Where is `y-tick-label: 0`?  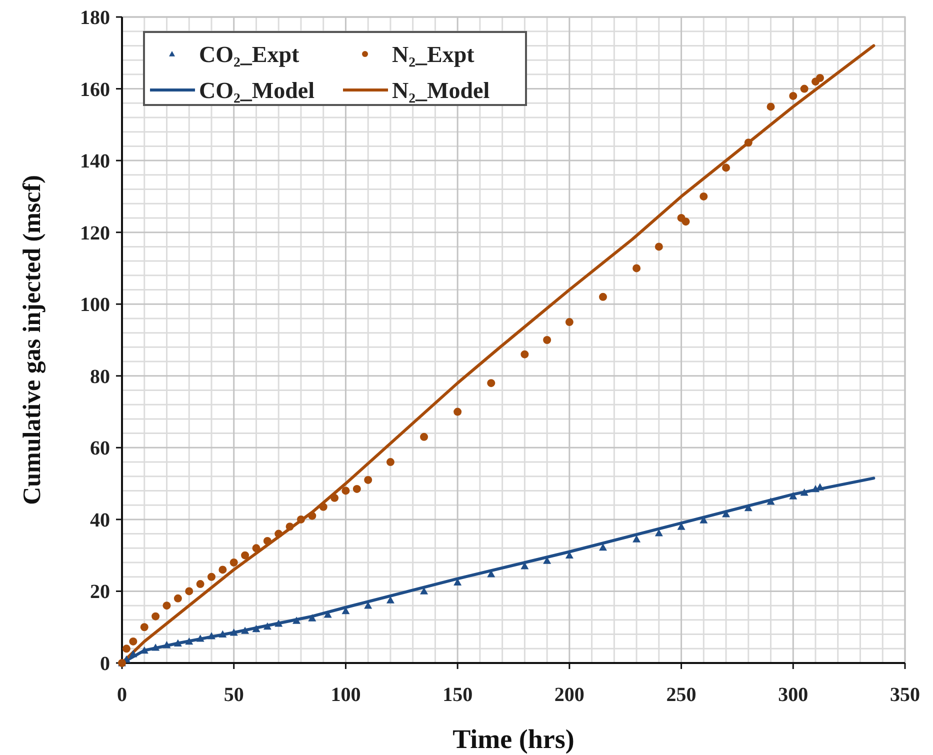 y-tick-label: 0 is located at coordinates (105, 664).